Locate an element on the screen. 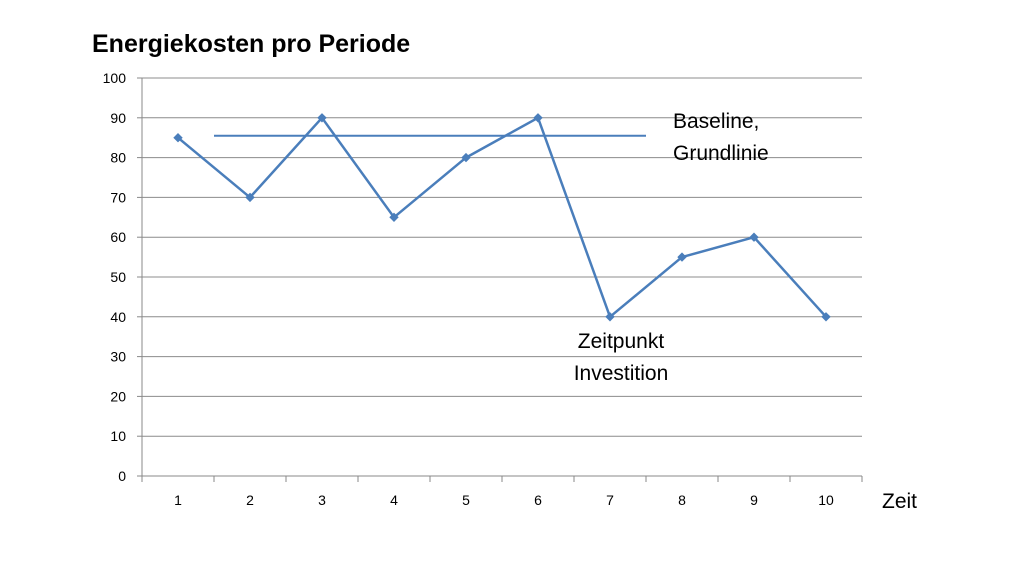  x-axis-label: Zeit is located at coordinates (899, 501).